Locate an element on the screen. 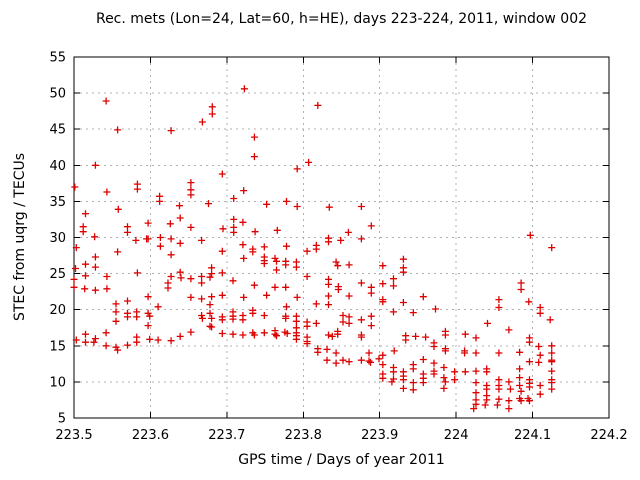 Image resolution: width=640 pixels, height=480 pixels. y-tick-label: 50 is located at coordinates (57, 94).